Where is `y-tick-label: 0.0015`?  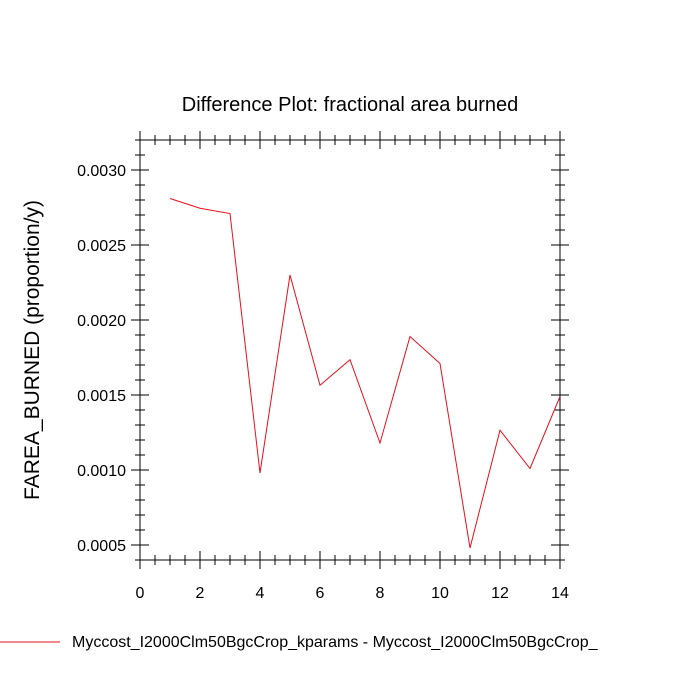
y-tick-label: 0.0015 is located at coordinates (101, 396).